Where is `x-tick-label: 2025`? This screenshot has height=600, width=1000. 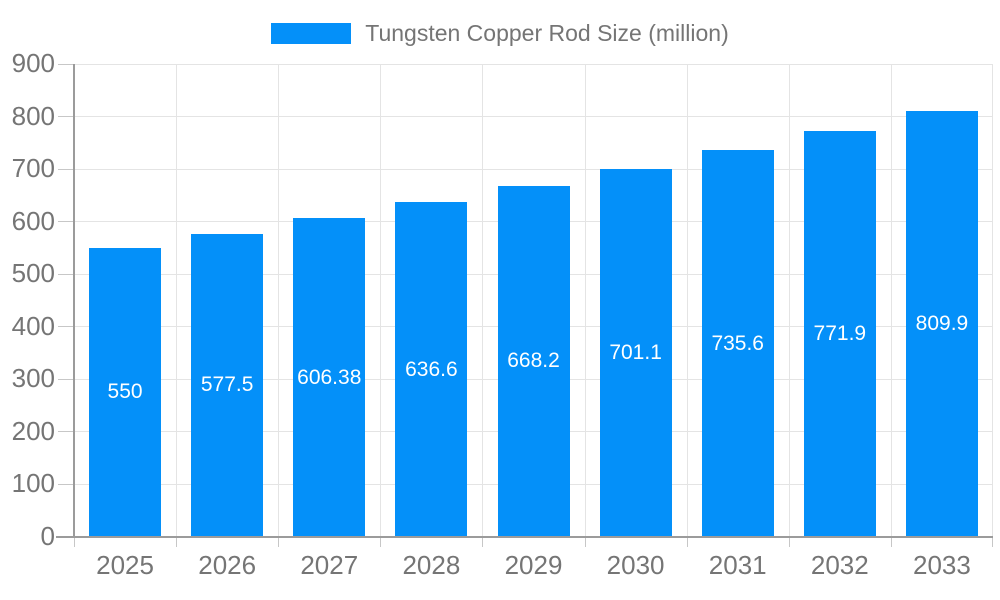 x-tick-label: 2025 is located at coordinates (125, 565).